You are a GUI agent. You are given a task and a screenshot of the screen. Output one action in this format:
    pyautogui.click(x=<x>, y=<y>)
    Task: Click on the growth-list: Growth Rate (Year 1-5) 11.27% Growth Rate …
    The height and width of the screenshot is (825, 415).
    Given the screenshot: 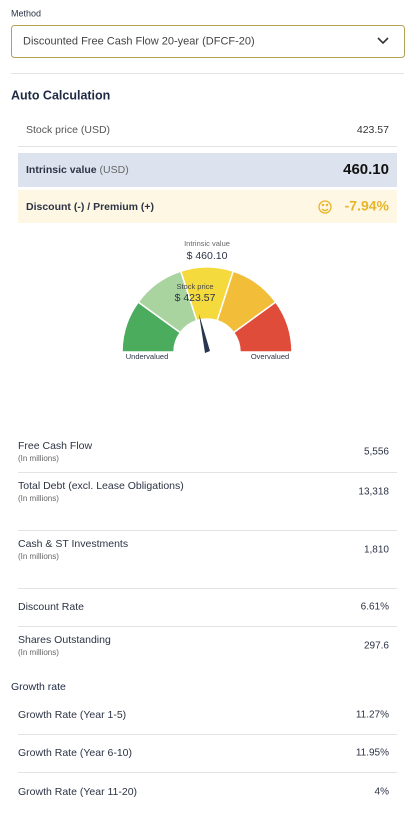 What is the action you would take?
    pyautogui.click(x=207, y=753)
    